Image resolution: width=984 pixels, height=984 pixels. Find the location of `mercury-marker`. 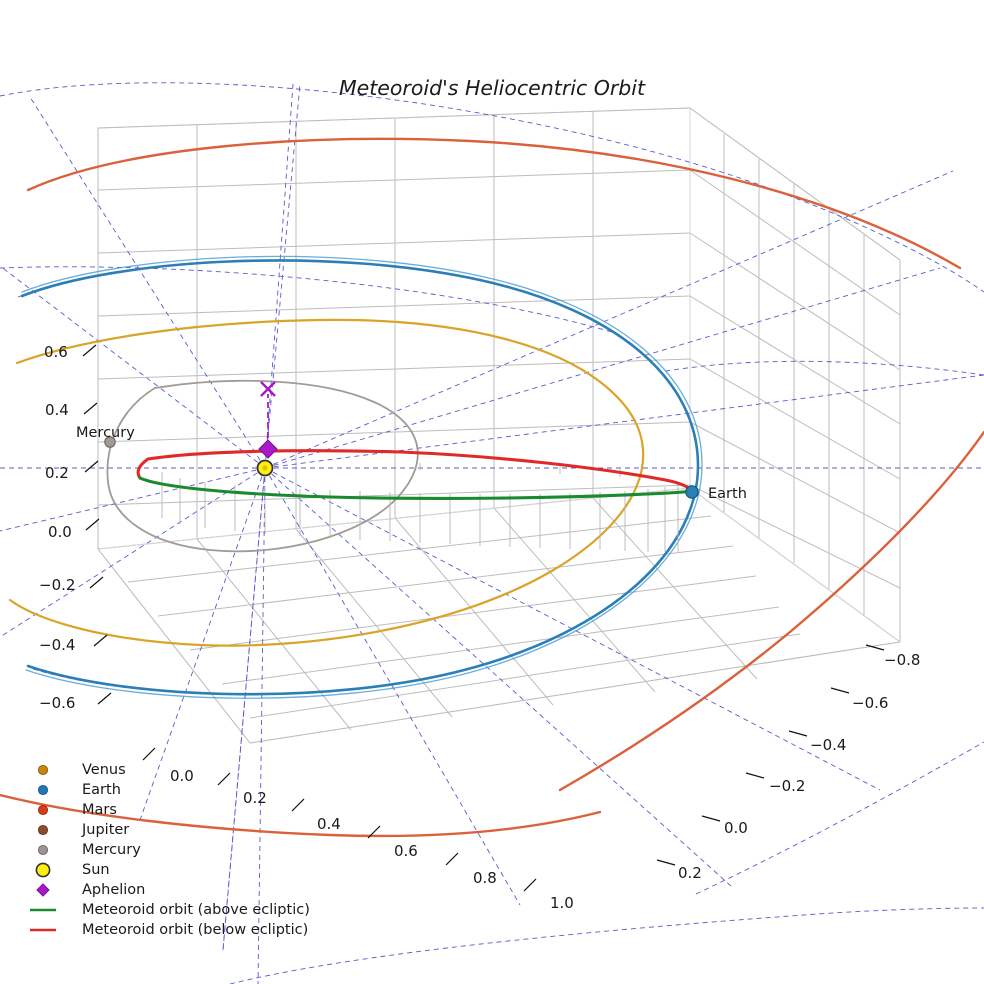

mercury-marker is located at coordinates (110, 442).